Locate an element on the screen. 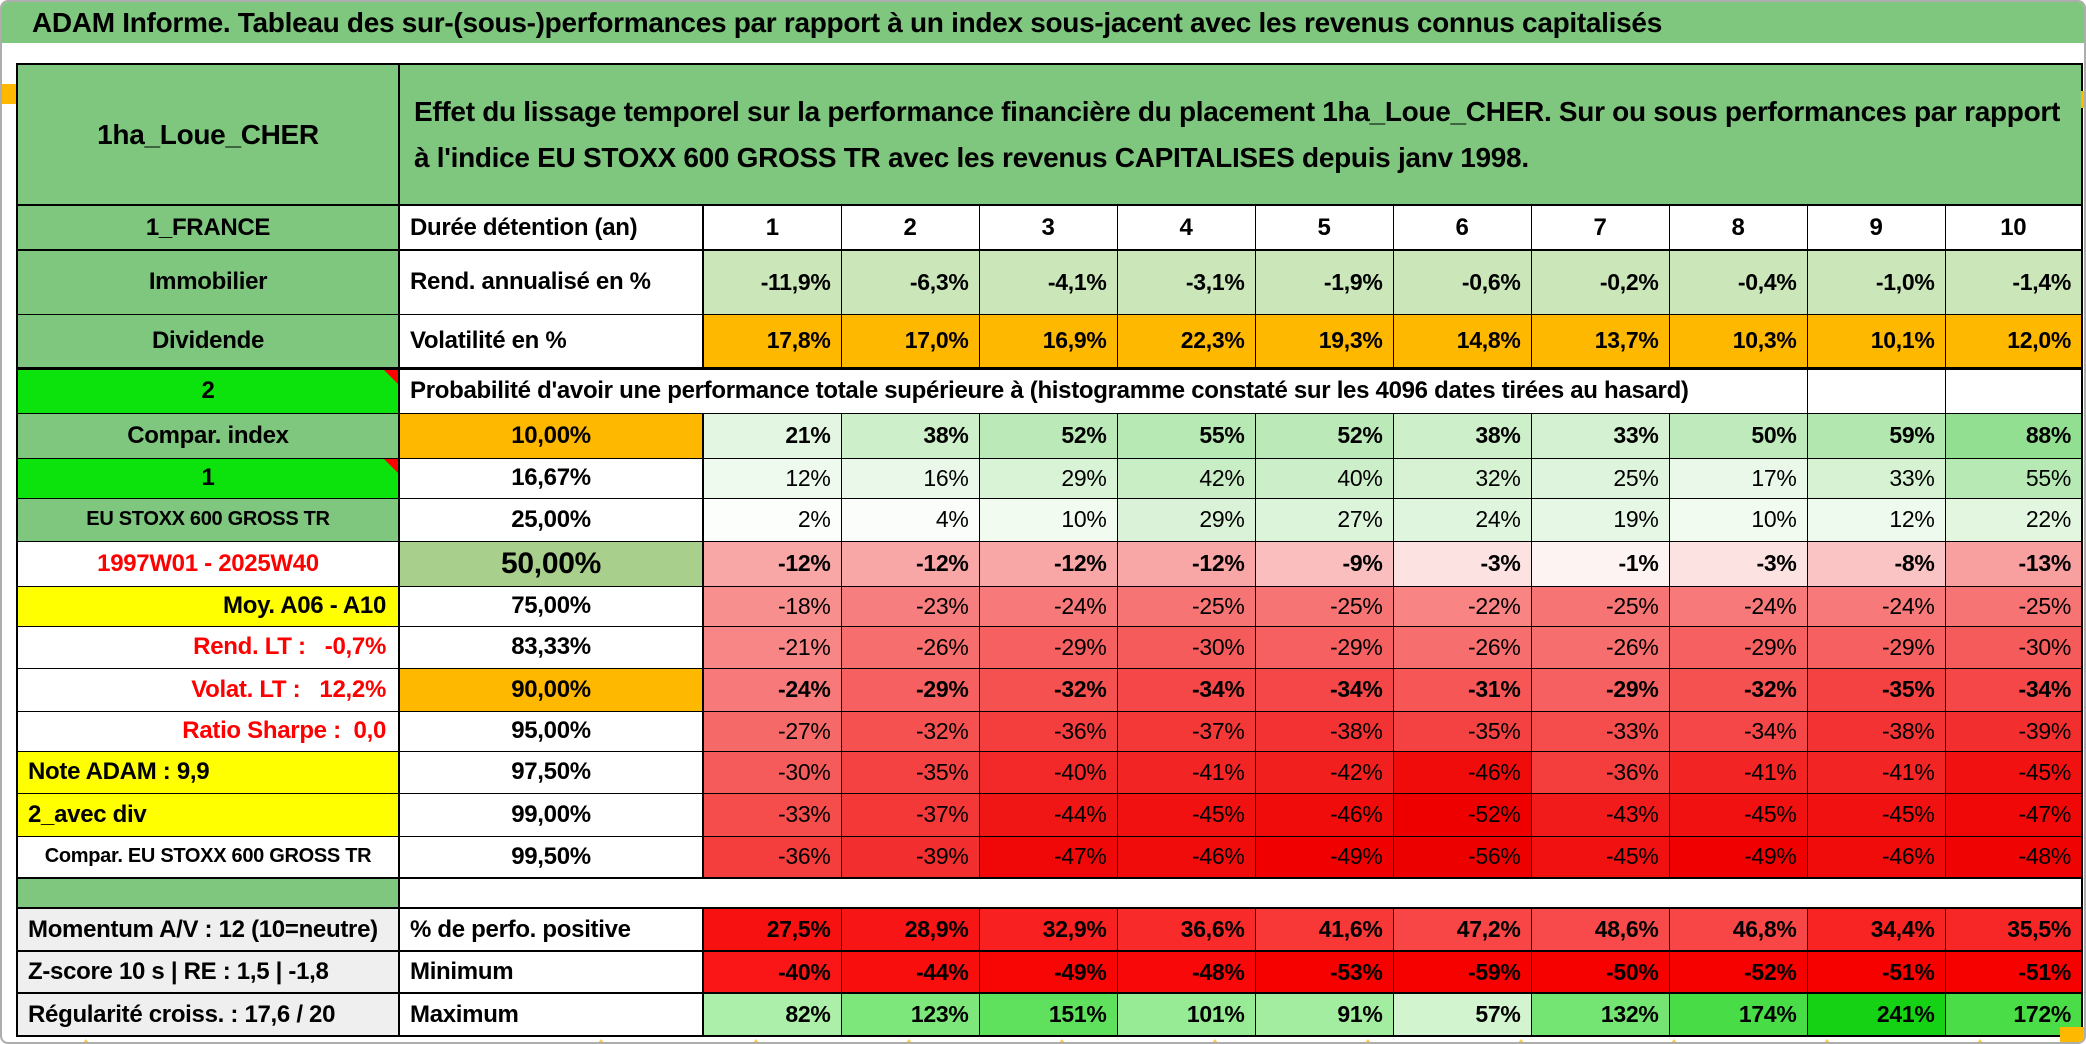 This screenshot has height=1044, width=2086. table-cell: 13,7% is located at coordinates (1600, 341).